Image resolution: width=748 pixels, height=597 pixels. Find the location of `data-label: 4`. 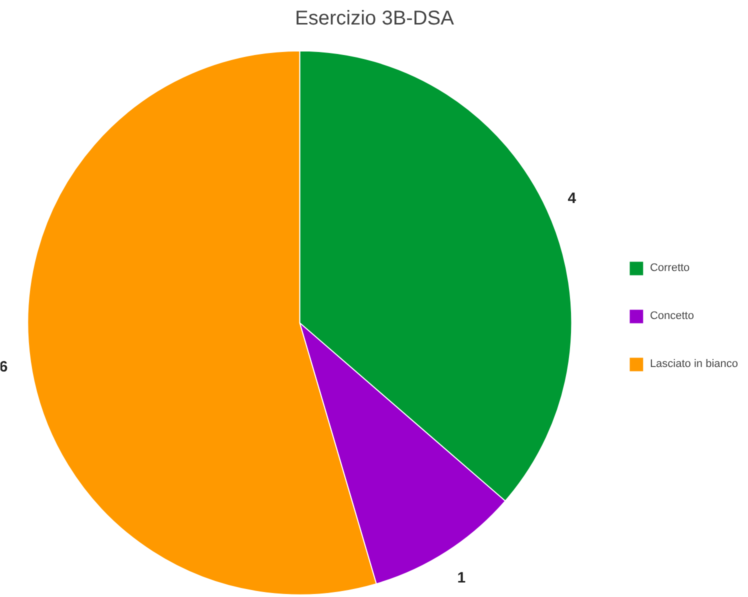

data-label: 4 is located at coordinates (572, 198).